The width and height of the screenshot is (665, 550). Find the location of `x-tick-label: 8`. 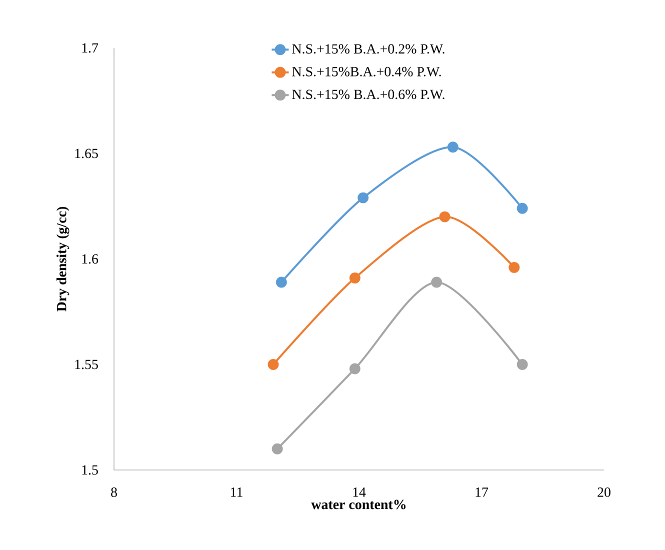

x-tick-label: 8 is located at coordinates (114, 492).